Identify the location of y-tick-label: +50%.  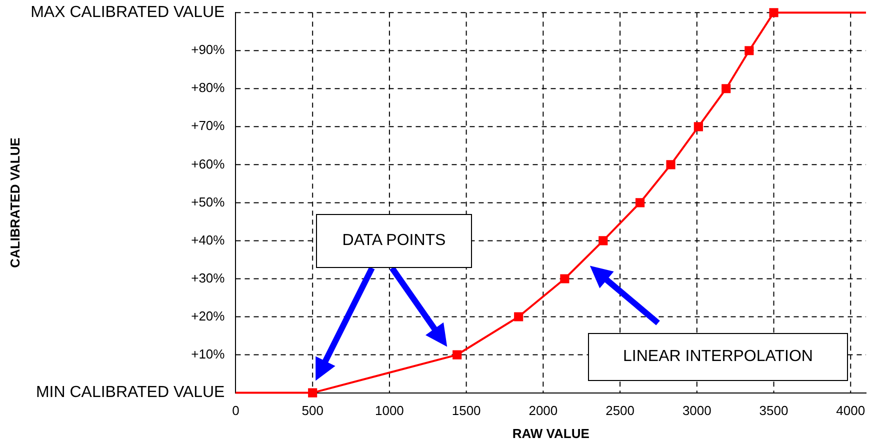
(208, 202).